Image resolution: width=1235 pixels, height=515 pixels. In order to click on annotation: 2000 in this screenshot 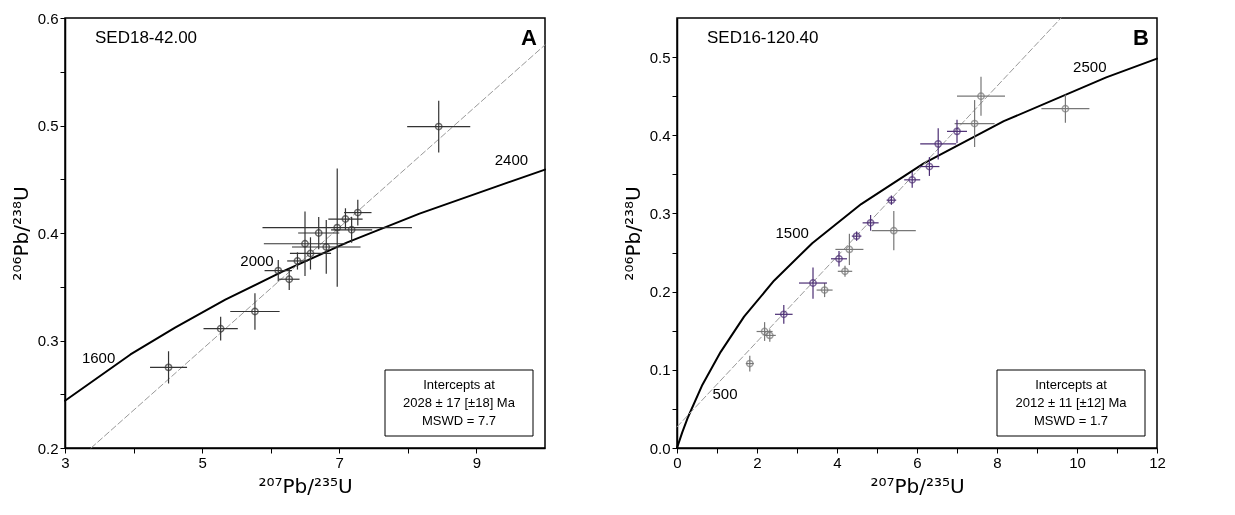, I will do `click(257, 260)`.